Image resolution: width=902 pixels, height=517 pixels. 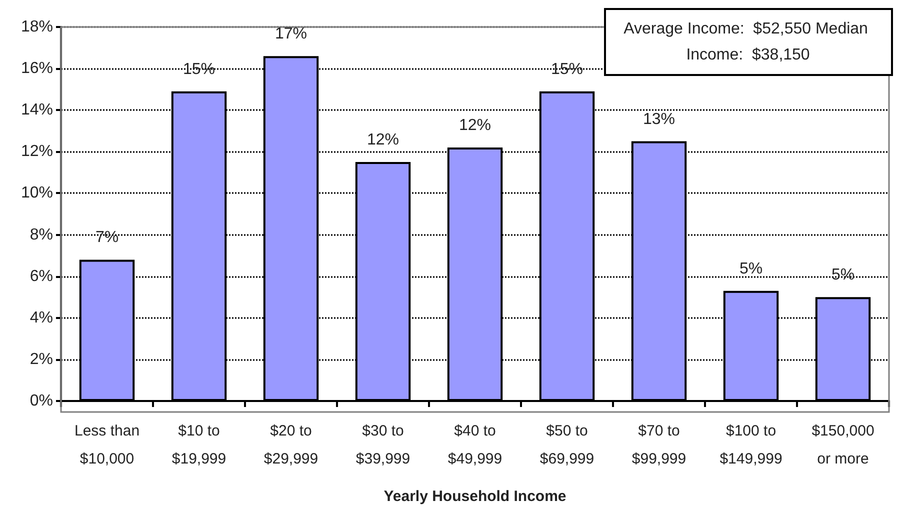 I want to click on y-tick-label: 6%, so click(x=41, y=276).